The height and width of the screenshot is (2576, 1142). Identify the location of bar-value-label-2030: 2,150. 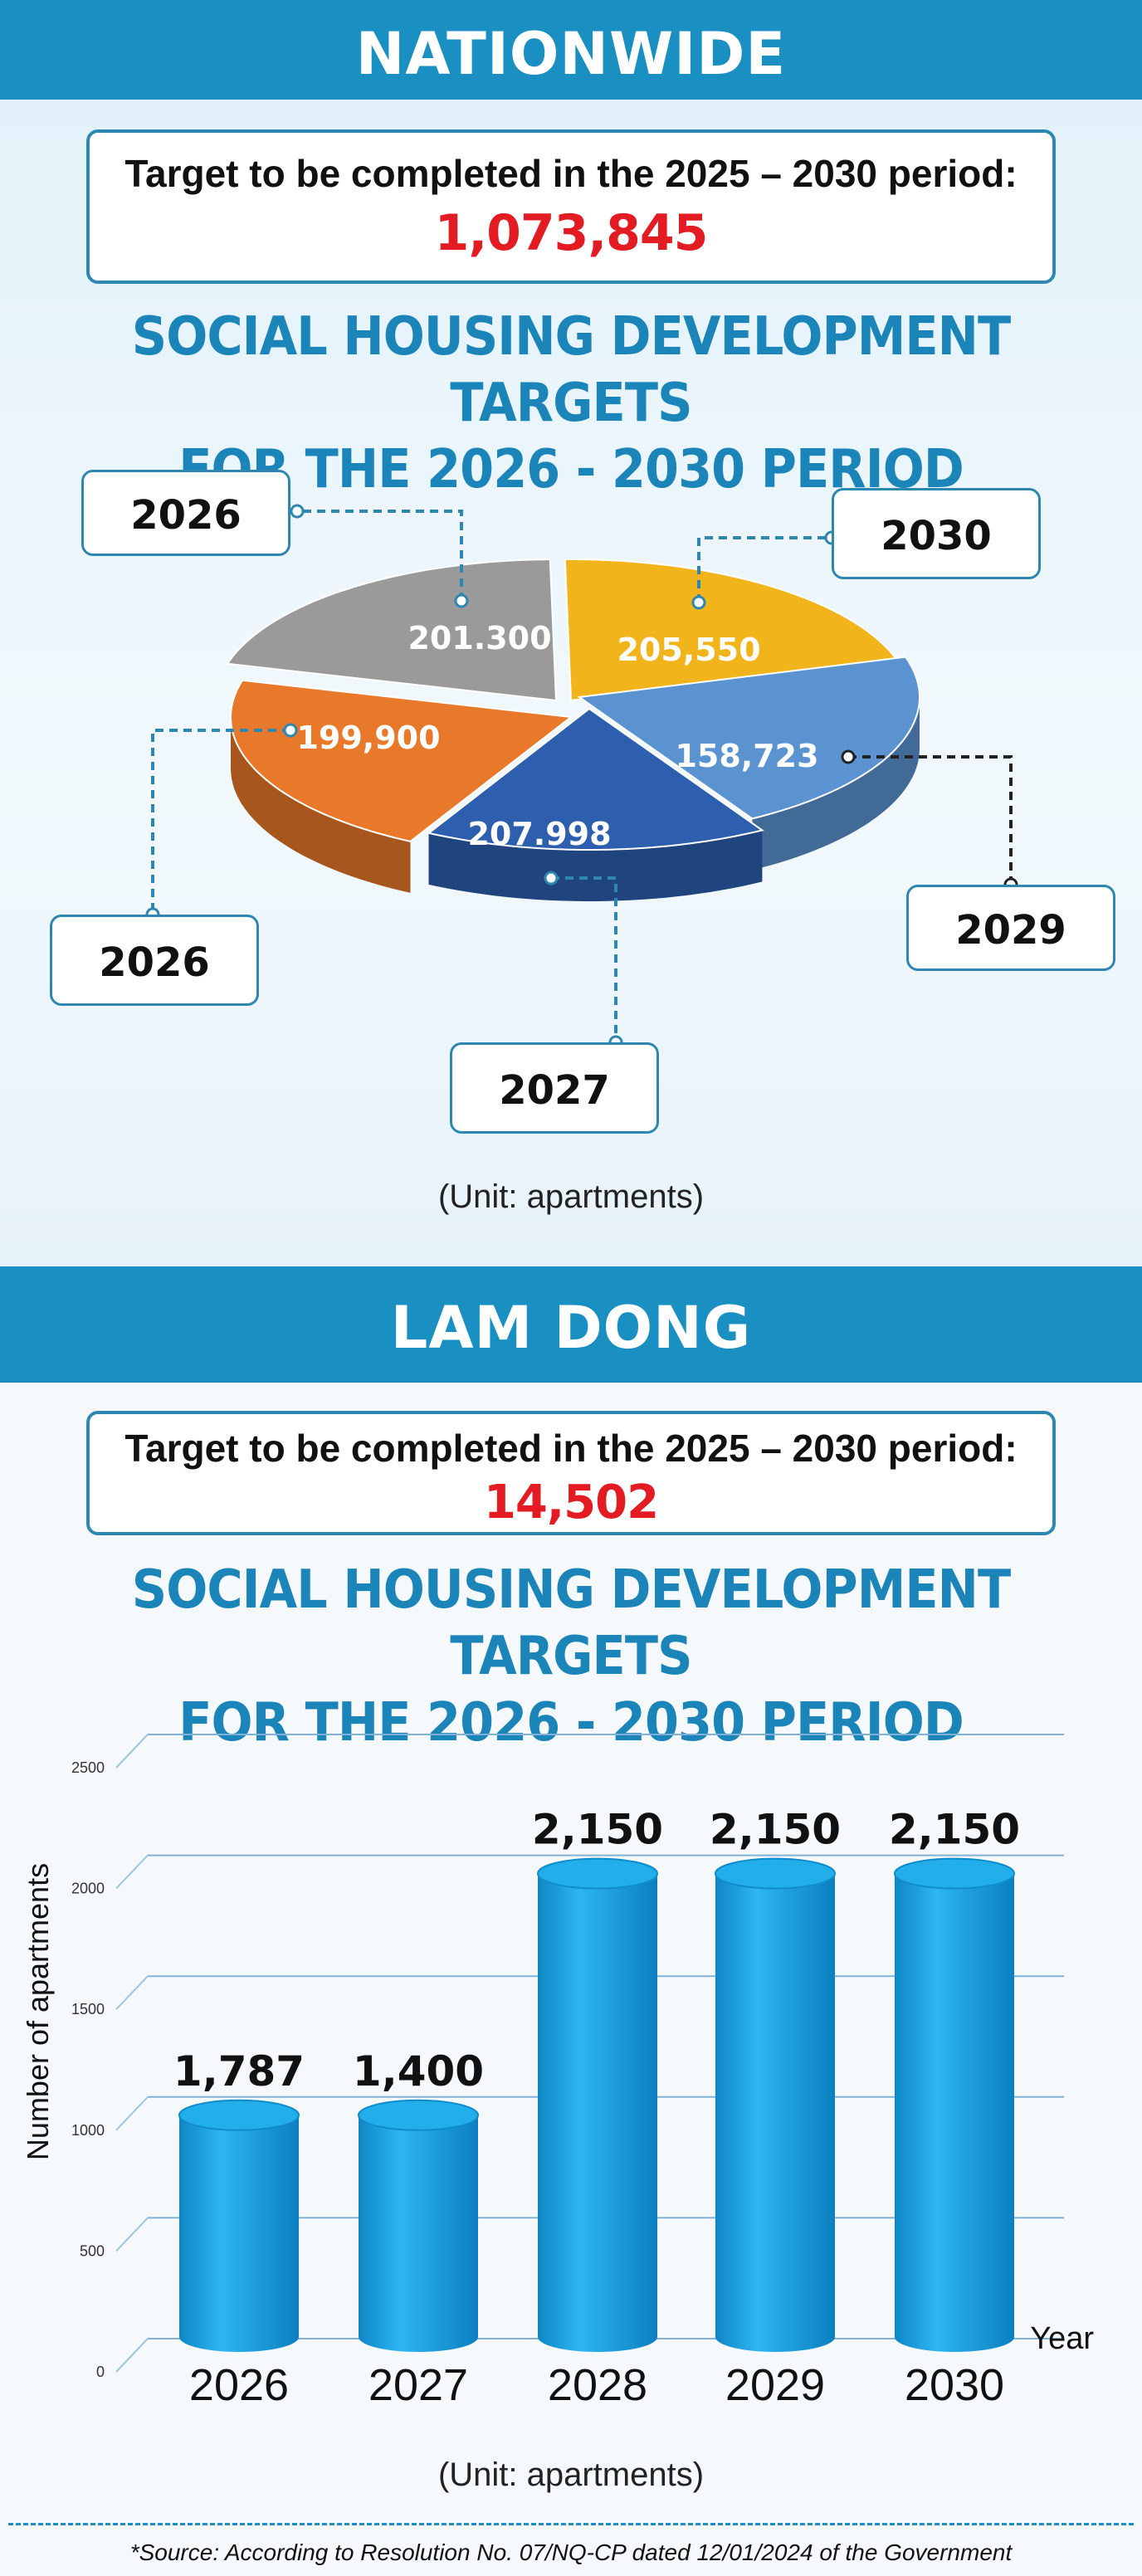
(954, 1830).